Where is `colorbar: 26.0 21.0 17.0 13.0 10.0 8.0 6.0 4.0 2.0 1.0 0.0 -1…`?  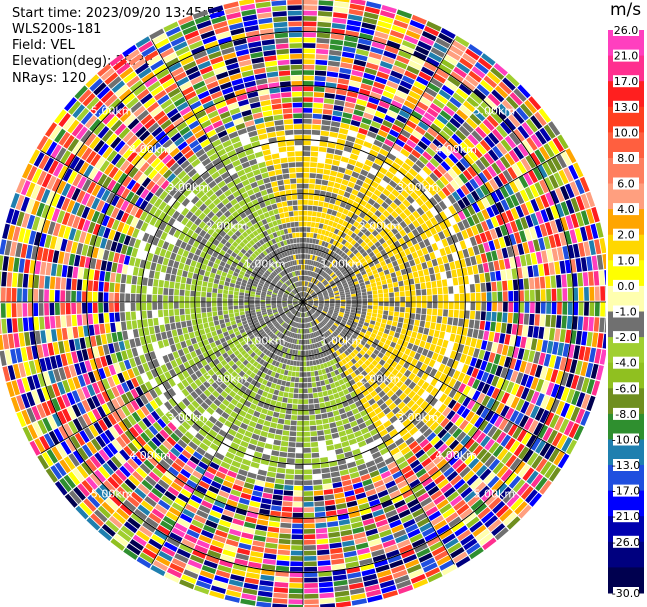
colorbar: 26.0 21.0 17.0 13.0 10.0 8.0 6.0 4.0 2.0 1.0 0.0 -1… is located at coordinates (626, 312).